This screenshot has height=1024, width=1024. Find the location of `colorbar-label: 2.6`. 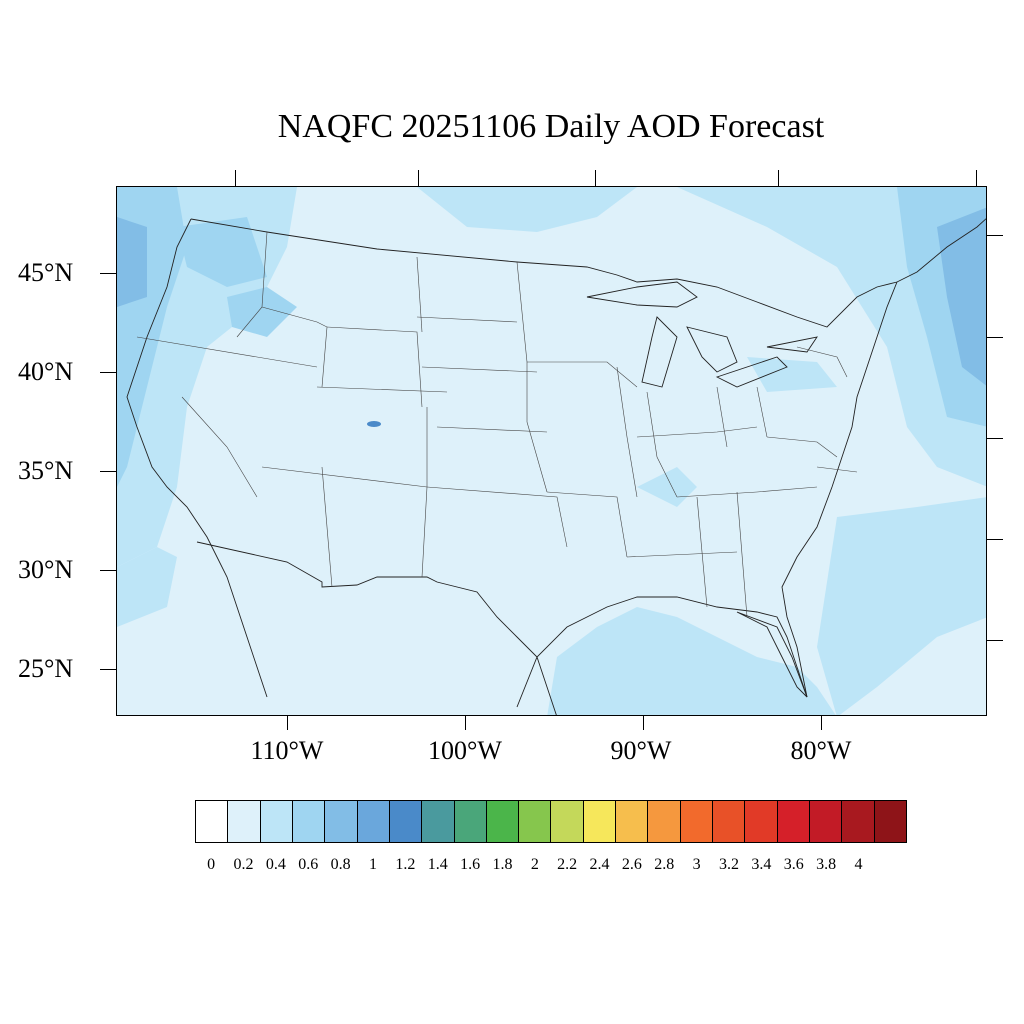

colorbar-label: 2.6 is located at coordinates (631, 864).